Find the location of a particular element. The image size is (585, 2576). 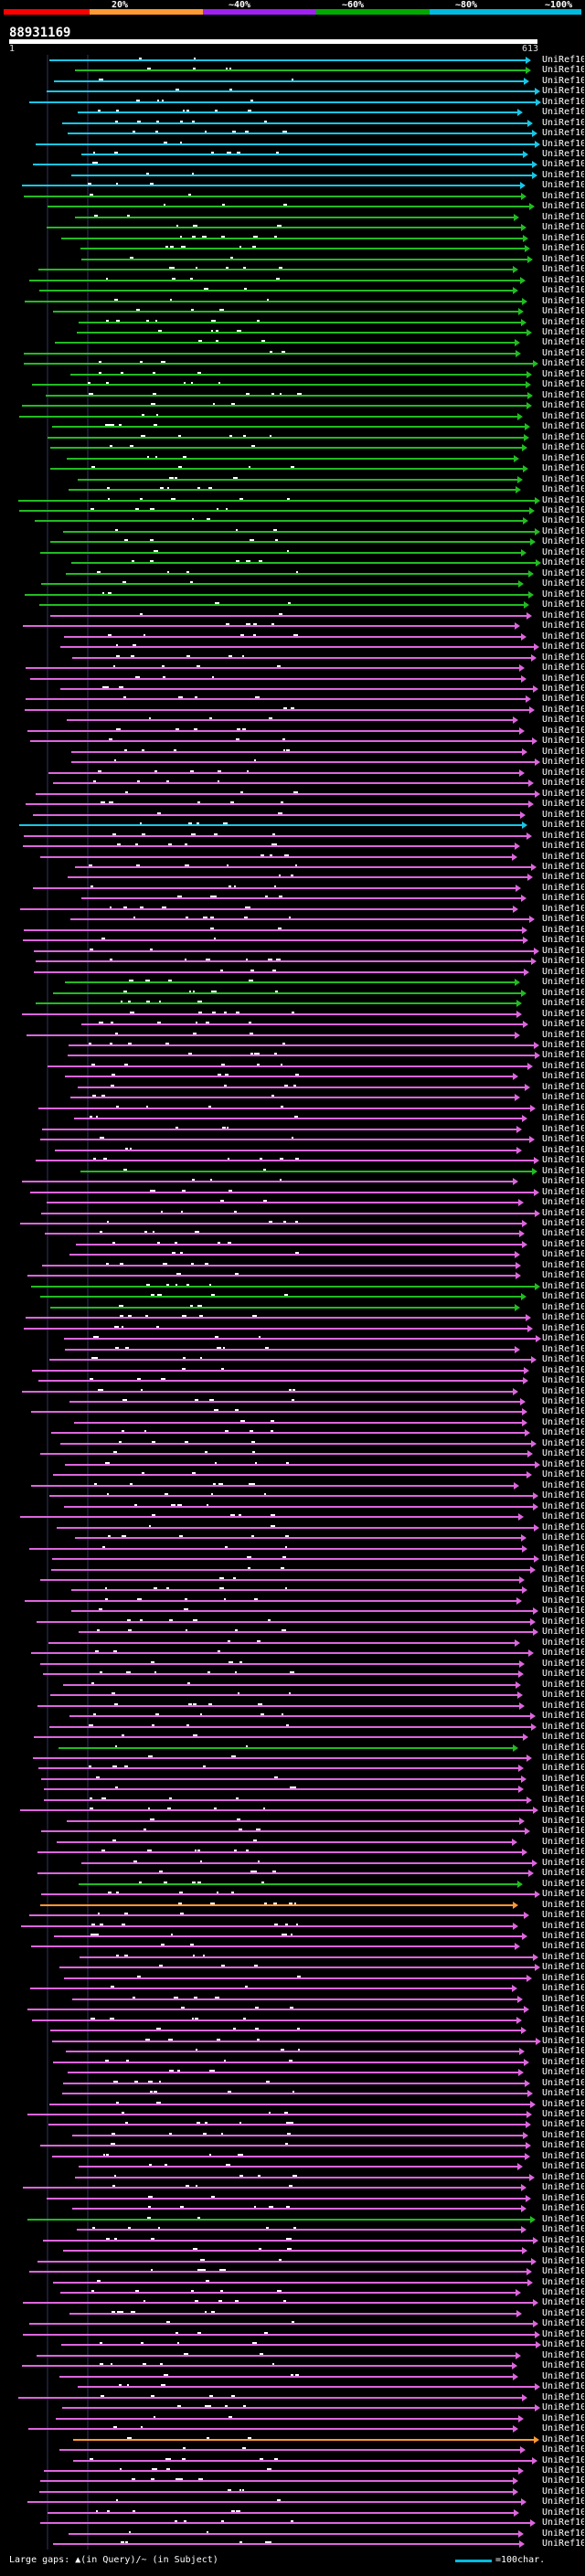

hit-label: UniRef100_Q09084 is located at coordinates (563, 972).